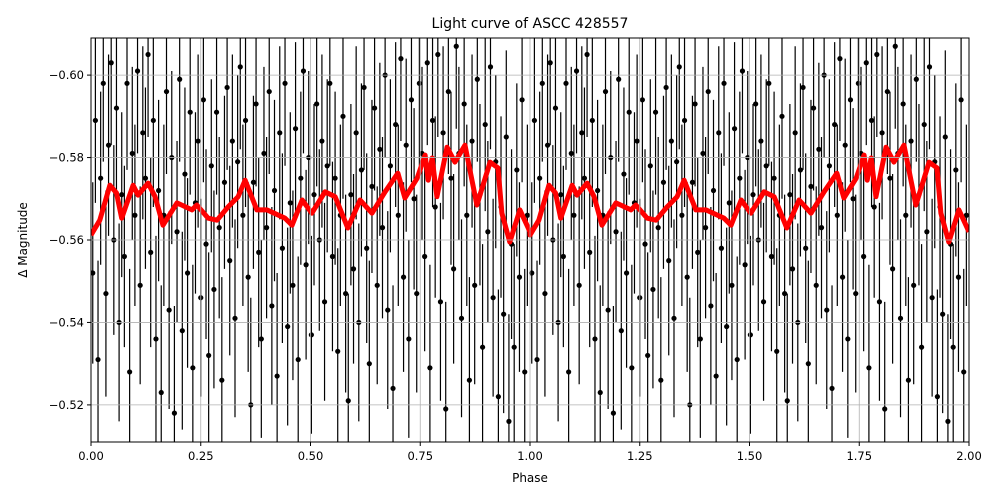  What do you see at coordinates (66, 75) in the screenshot?
I see `y-tick-label: −0.60` at bounding box center [66, 75].